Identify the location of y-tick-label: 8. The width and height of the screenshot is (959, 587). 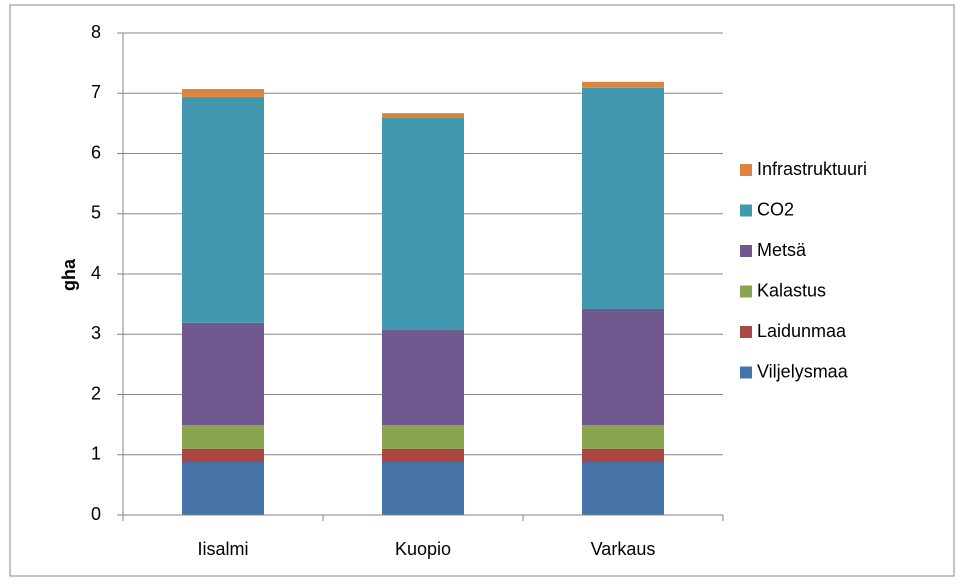
(96, 32).